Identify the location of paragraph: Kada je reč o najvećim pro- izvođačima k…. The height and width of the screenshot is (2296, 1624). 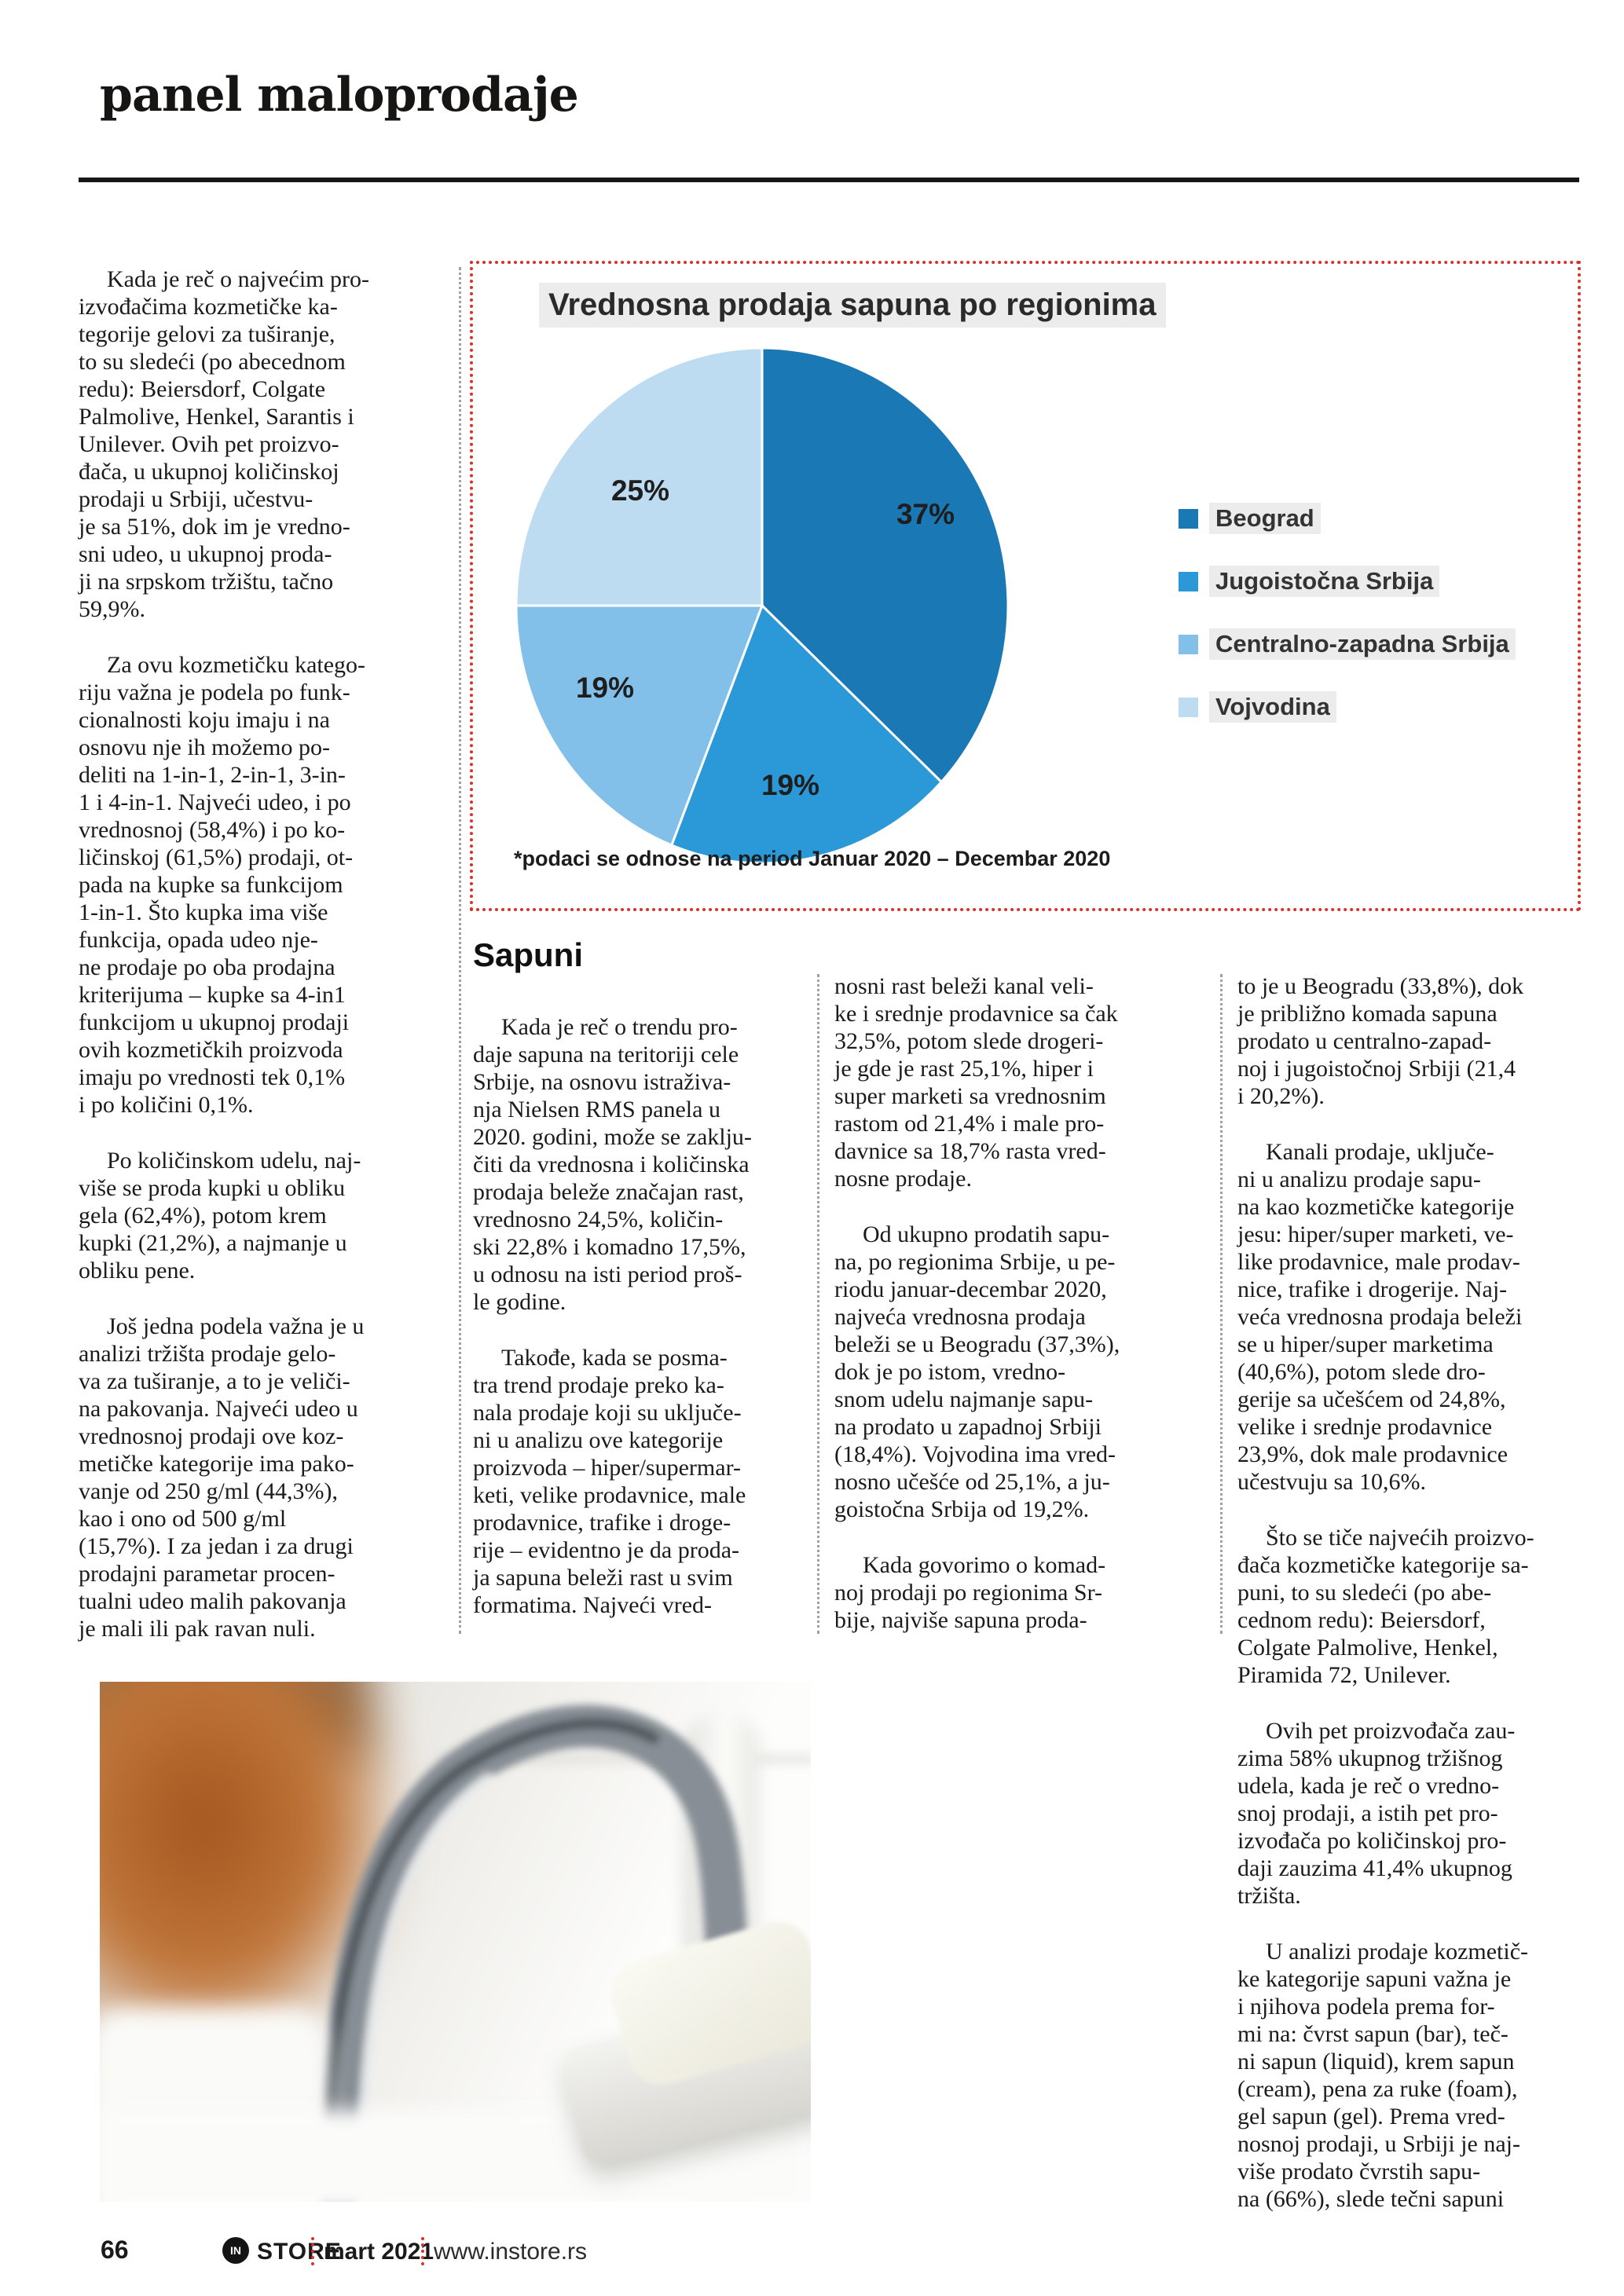
(224, 444).